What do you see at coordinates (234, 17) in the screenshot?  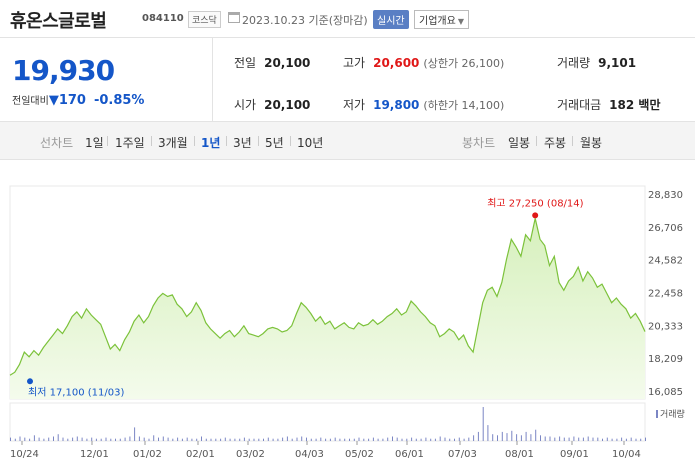 I see `calendar-icon` at bounding box center [234, 17].